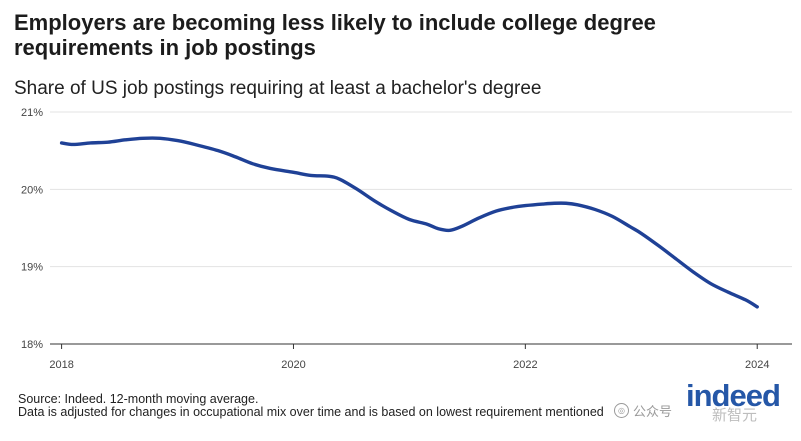 The width and height of the screenshot is (801, 441). I want to click on watermark-text: 公众号, so click(653, 411).